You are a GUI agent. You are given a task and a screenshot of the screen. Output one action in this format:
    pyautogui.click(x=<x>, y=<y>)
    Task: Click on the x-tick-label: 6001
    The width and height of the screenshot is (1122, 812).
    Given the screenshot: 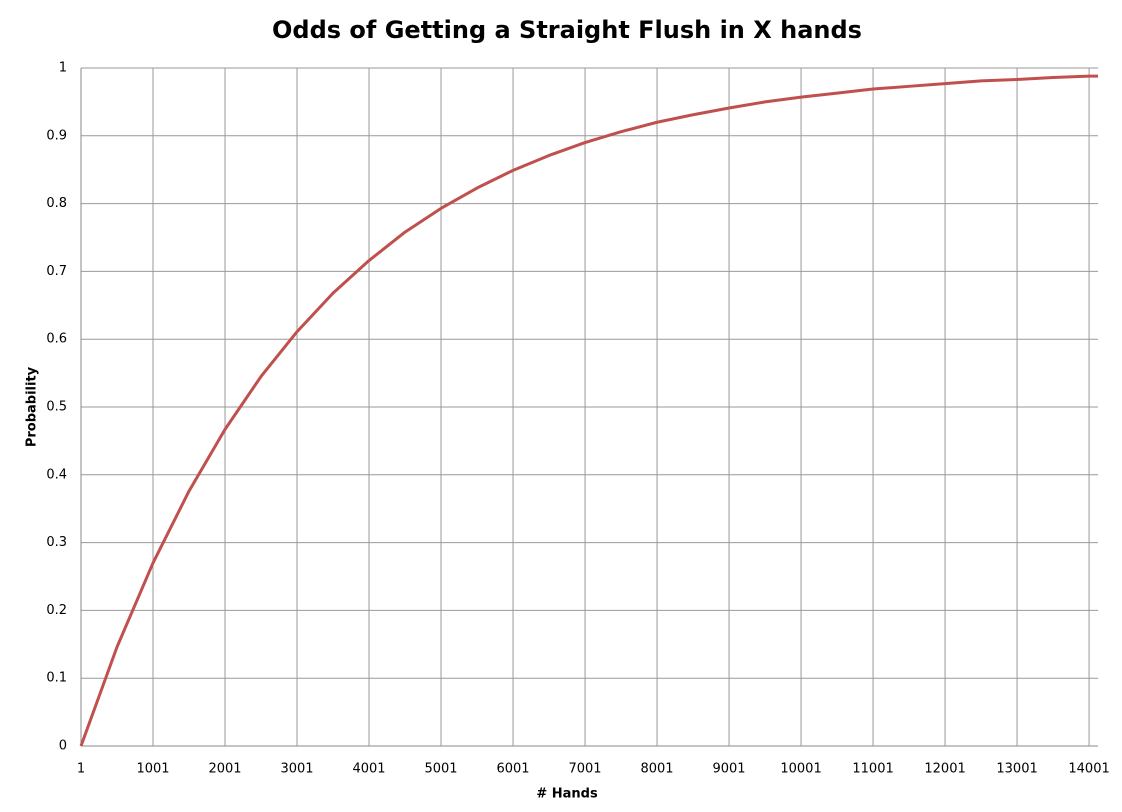 What is the action you would take?
    pyautogui.click(x=512, y=769)
    